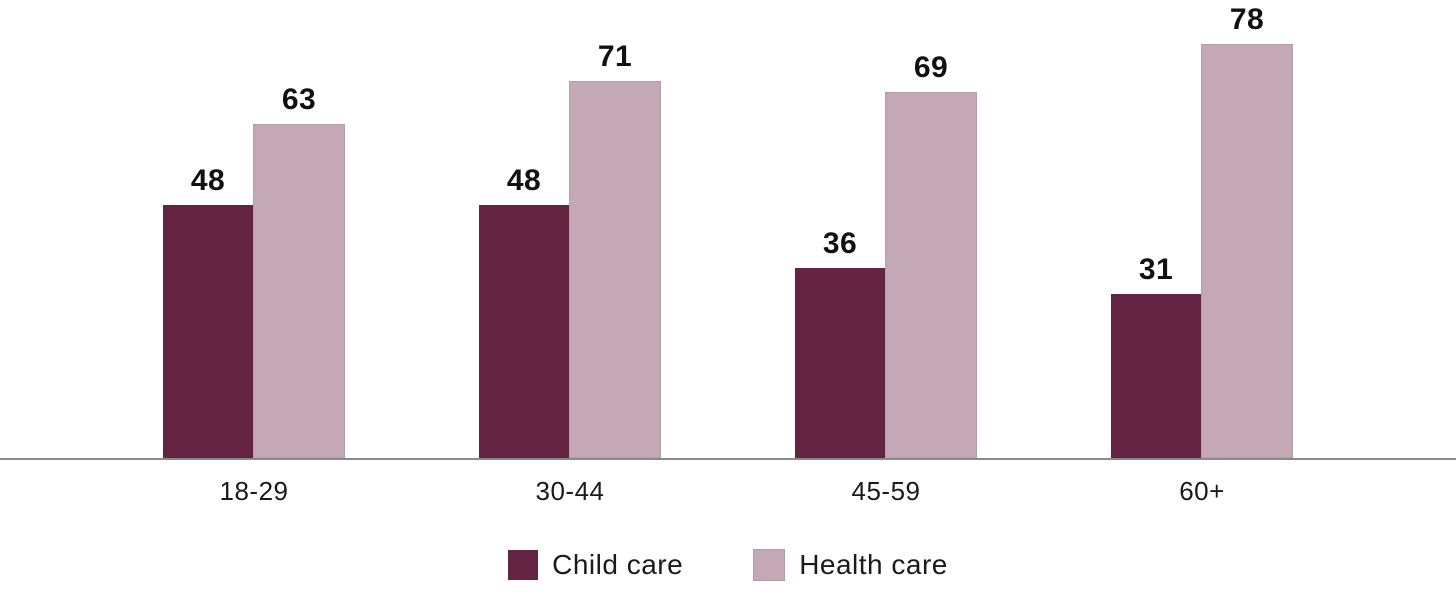 This screenshot has width=1456, height=605. I want to click on x-axis-label-18-29: 18-29, so click(254, 491).